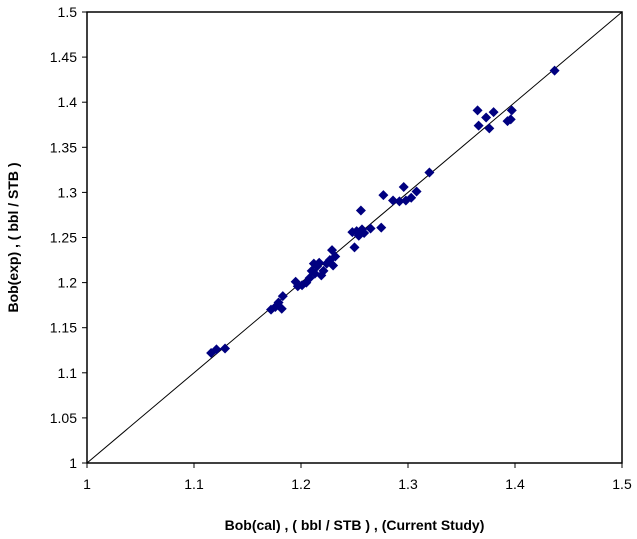 The image size is (637, 539). Describe the element at coordinates (194, 484) in the screenshot. I see `x-tick-label: 1.1` at that location.